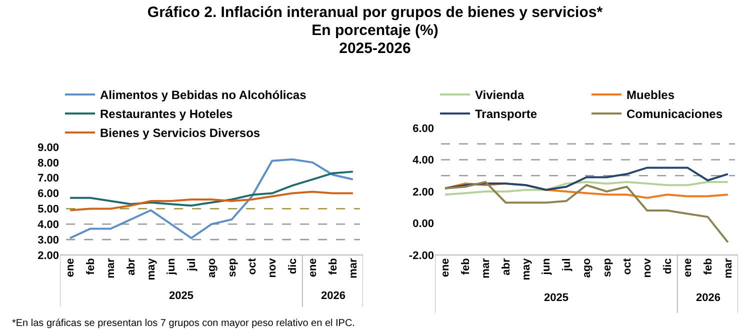  I want to click on legend-label: Vivienda, so click(499, 95).